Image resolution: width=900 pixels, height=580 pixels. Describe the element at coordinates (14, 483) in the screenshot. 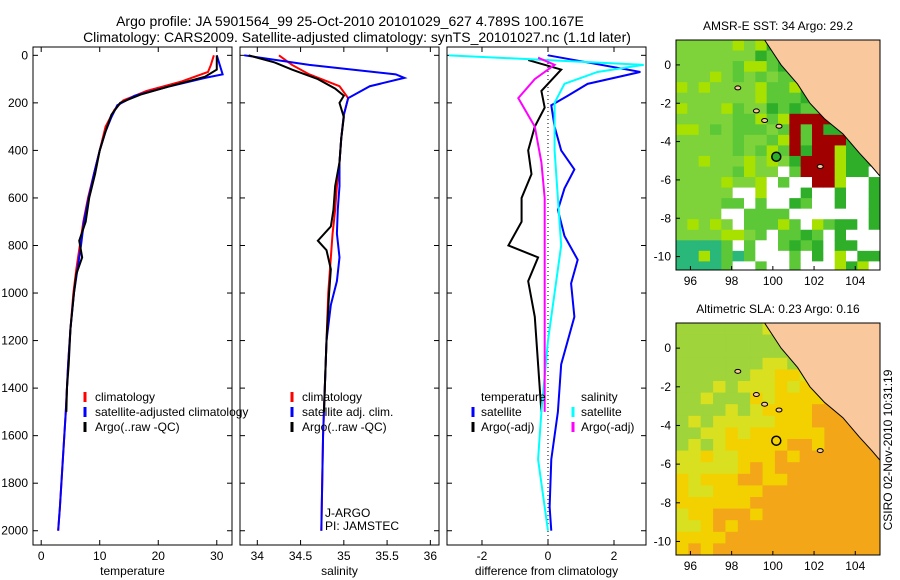

I see `y-tick-label: 1800` at that location.